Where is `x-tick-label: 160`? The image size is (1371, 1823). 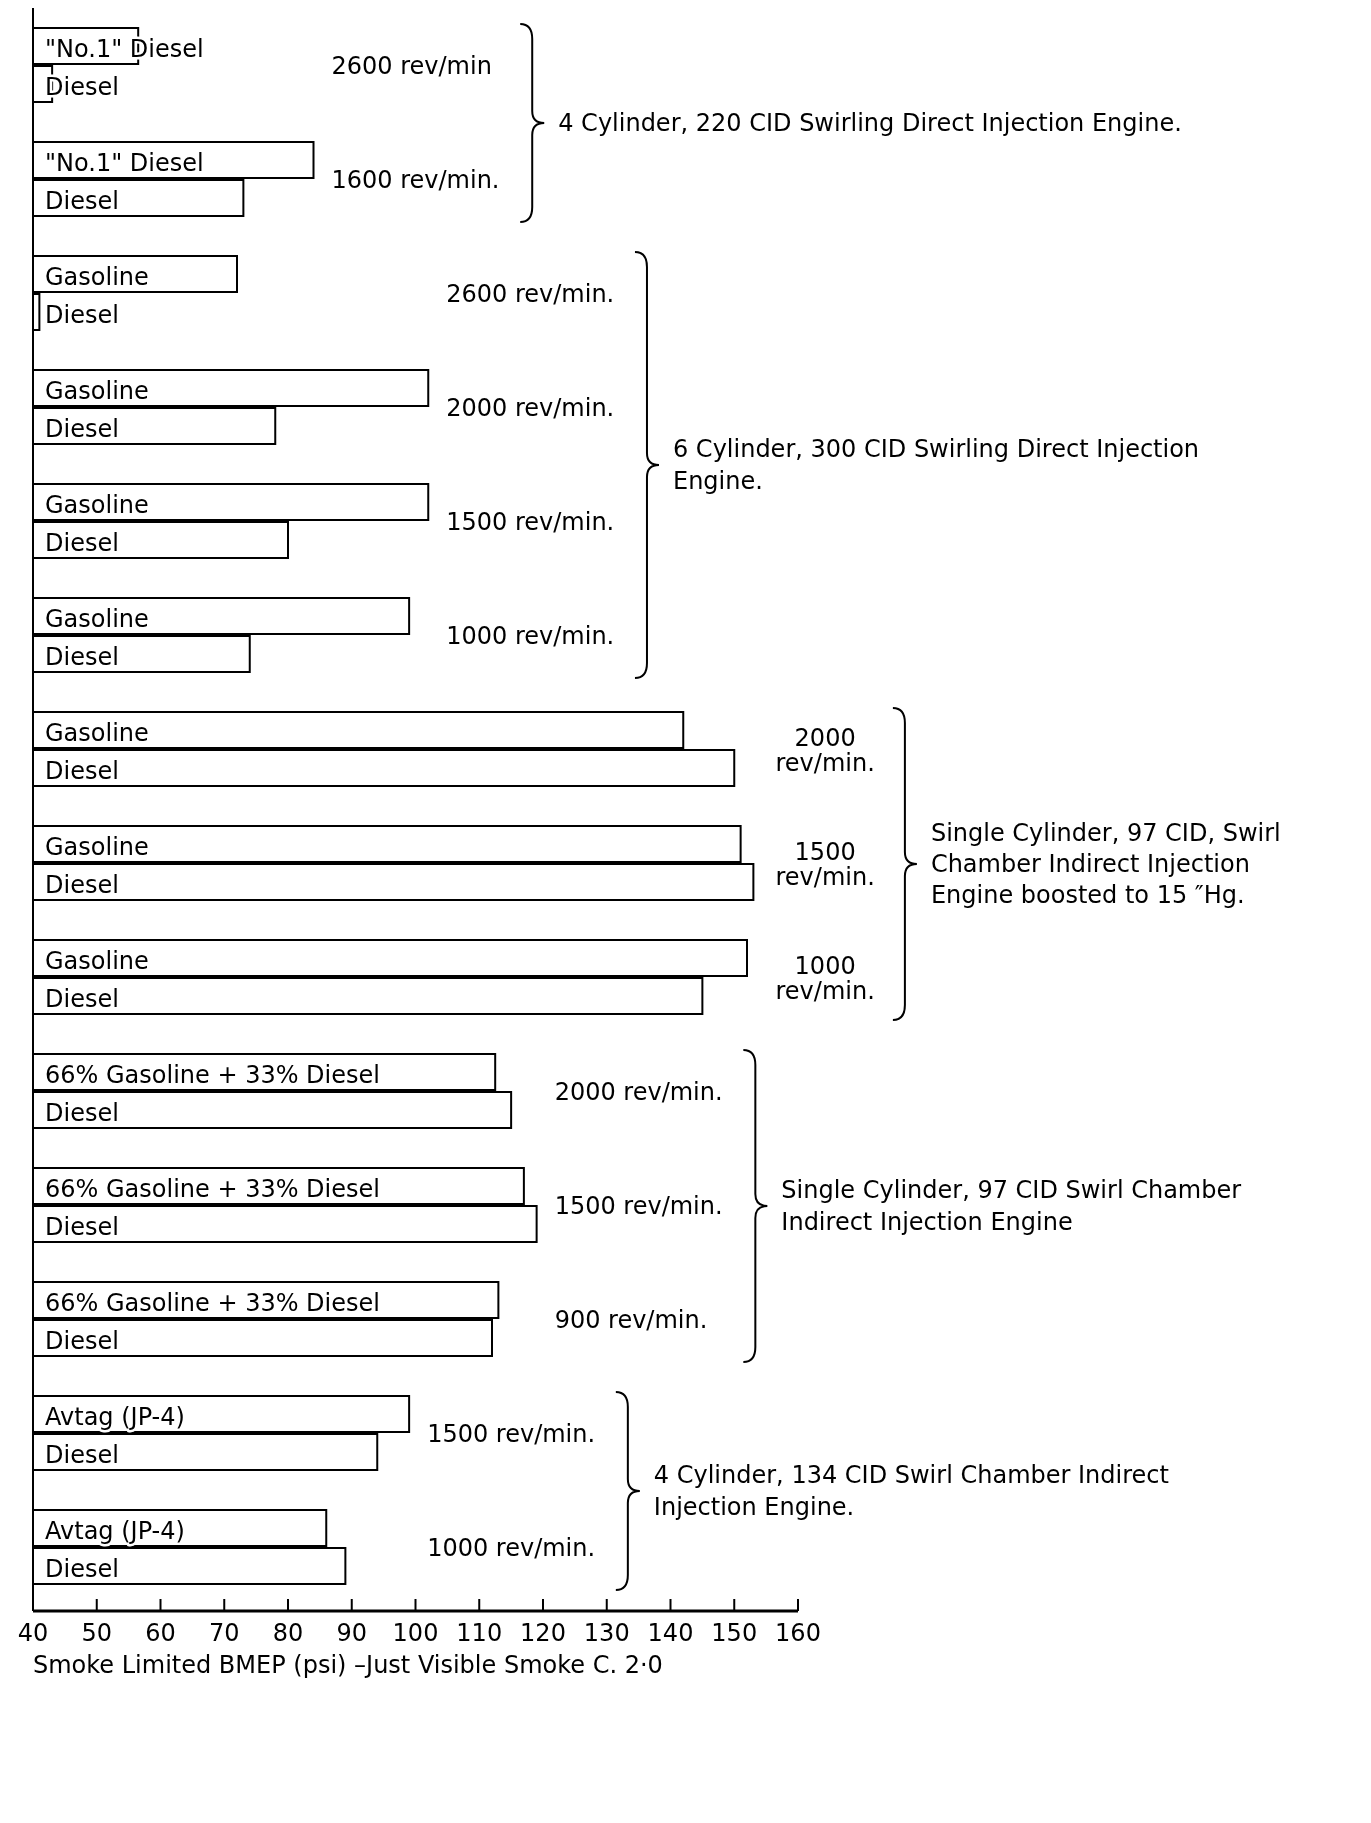 x-tick-label: 160 is located at coordinates (798, 1633).